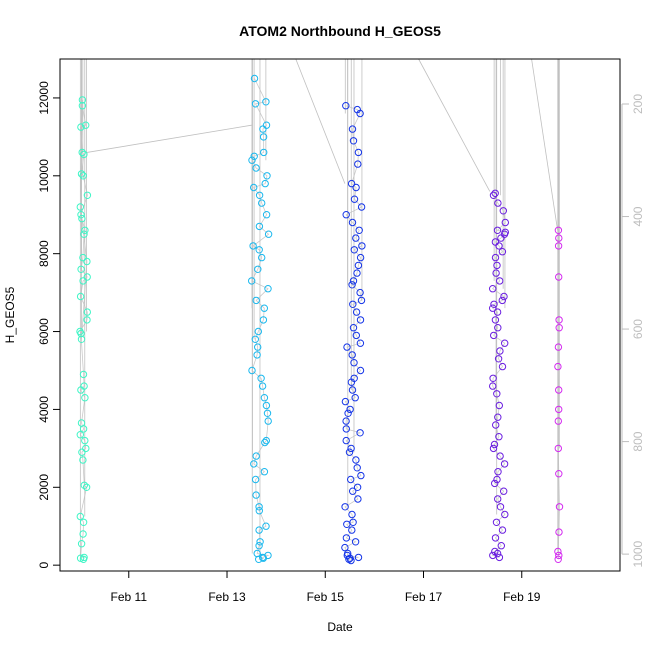 The image size is (650, 650). I want to click on y-tick-label: 8000, so click(44, 253).